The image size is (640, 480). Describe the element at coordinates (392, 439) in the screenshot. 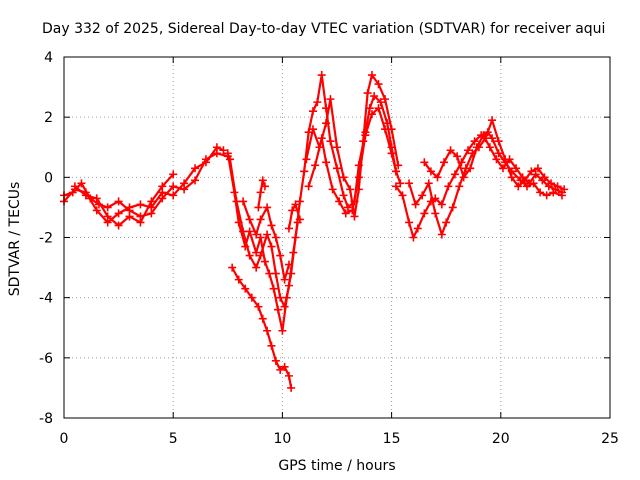

I see `x-tick-label: 15` at that location.